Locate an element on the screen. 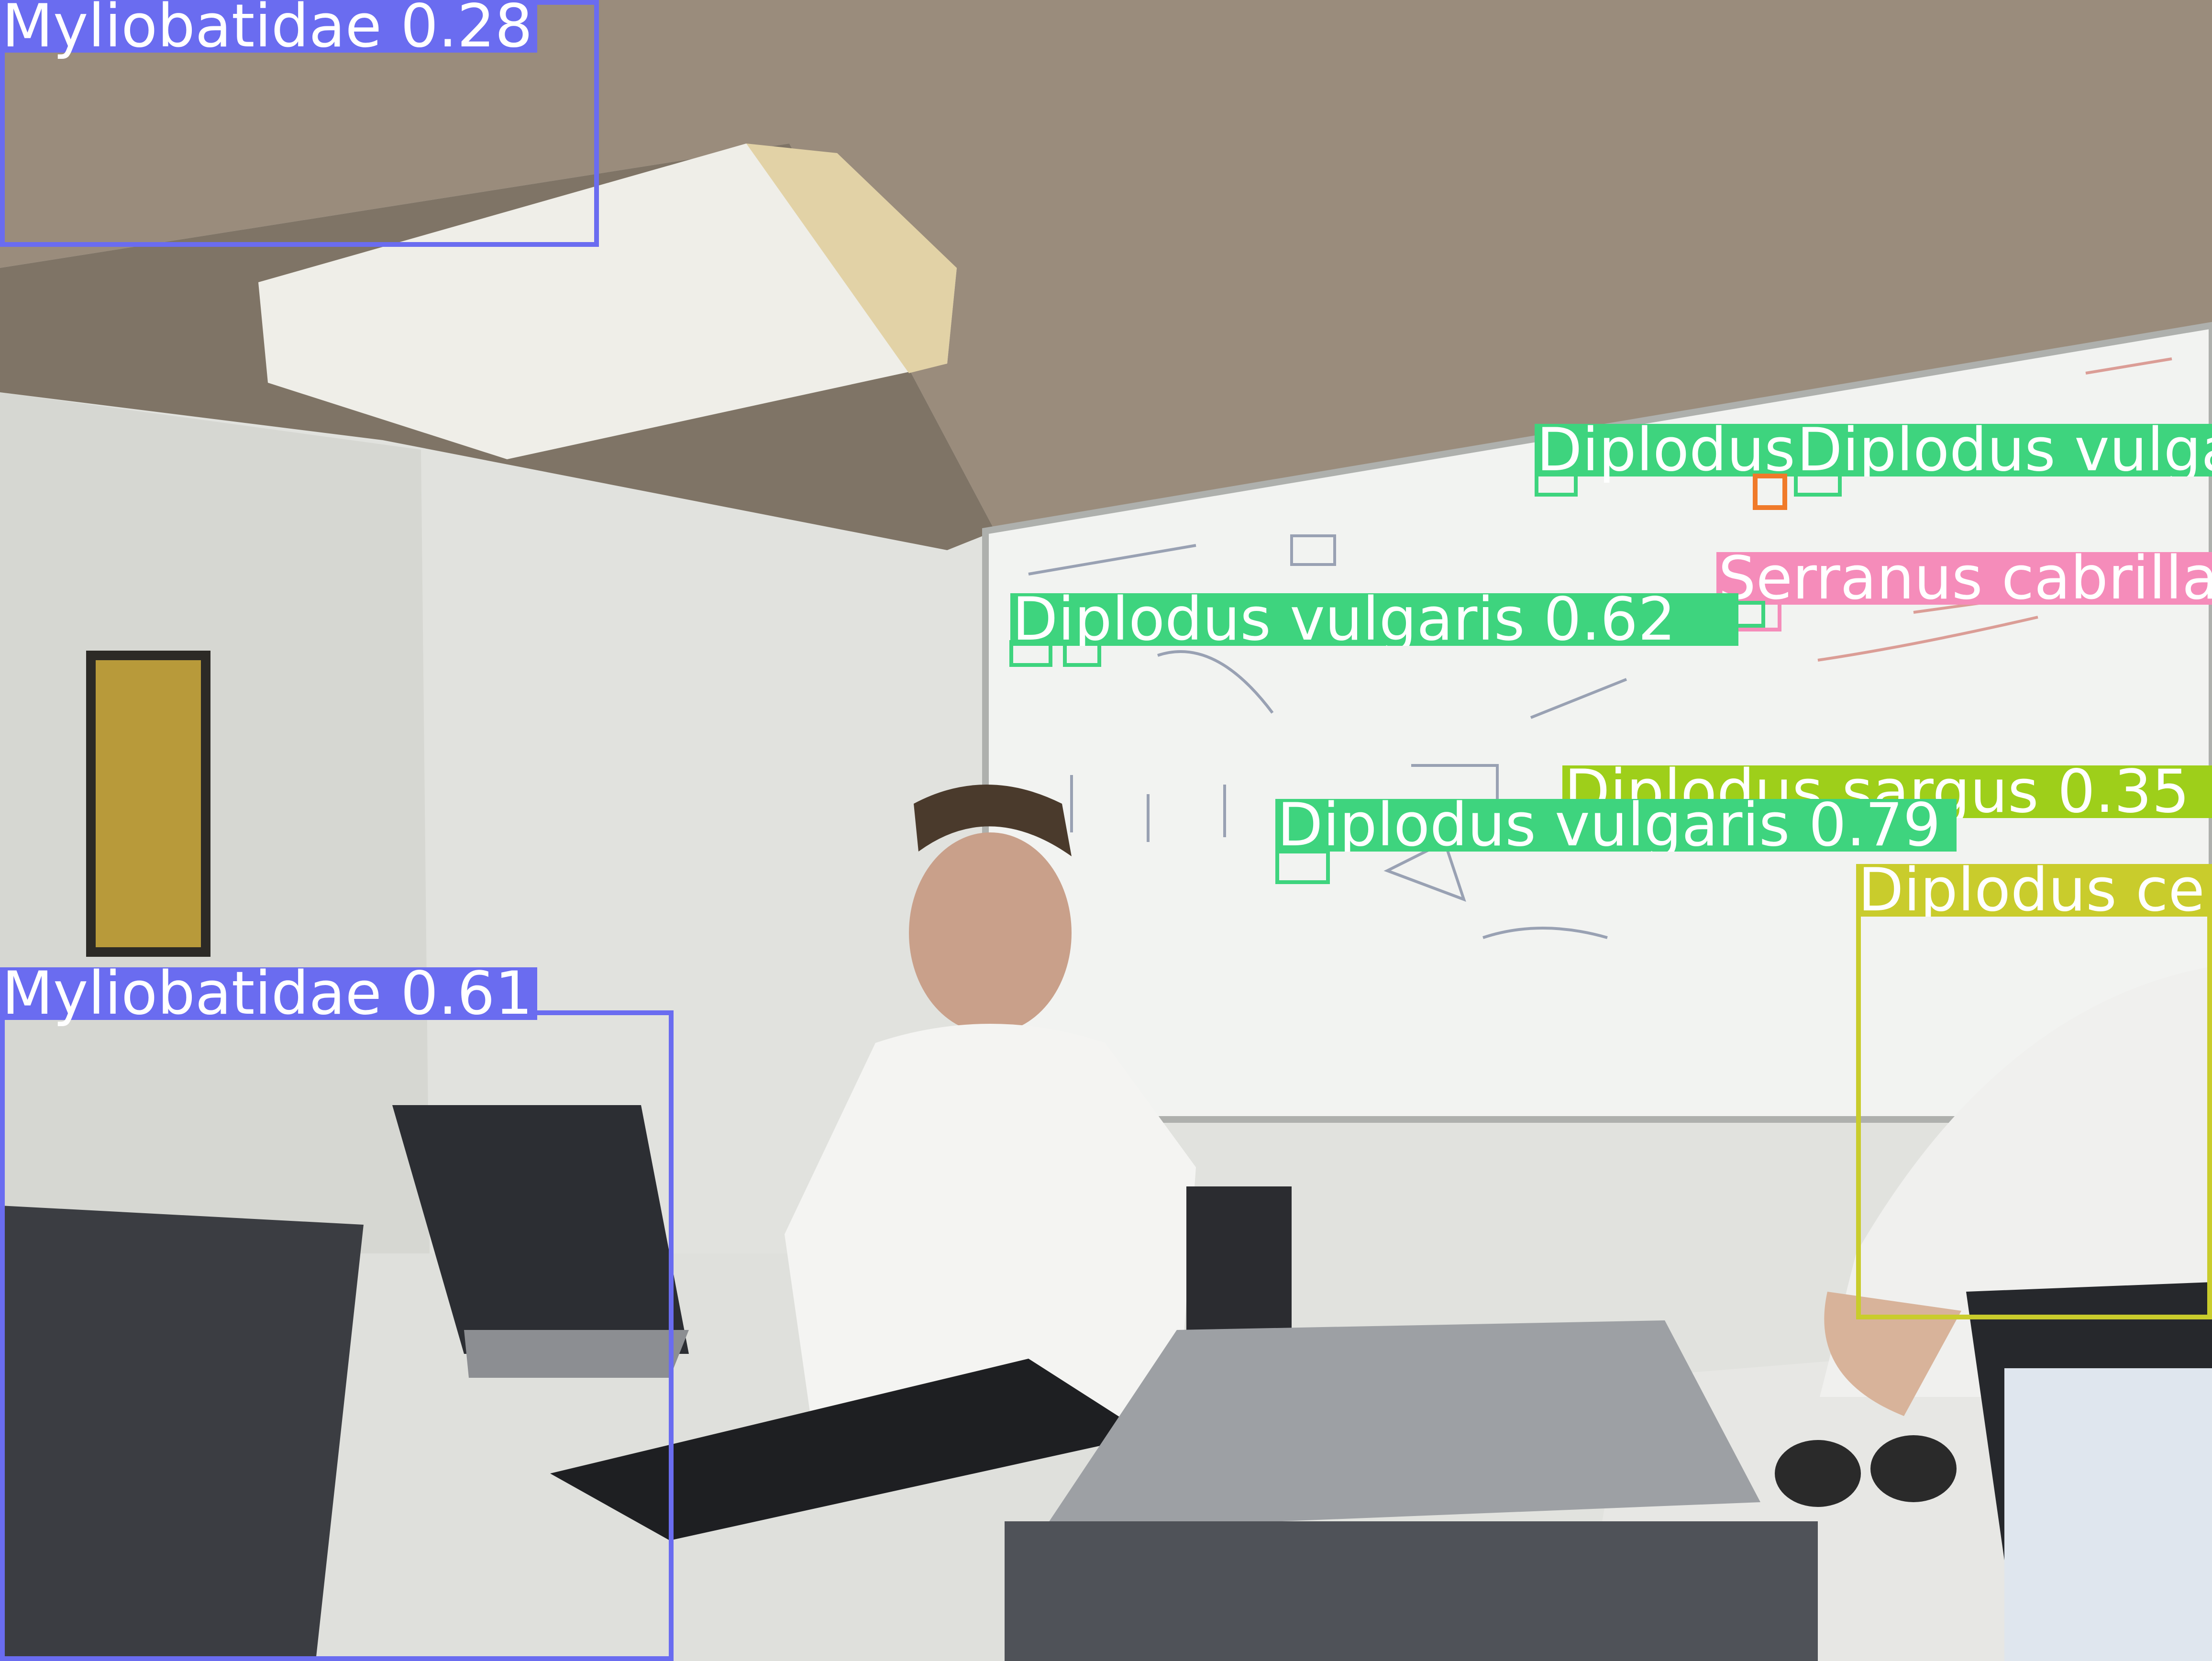  sunglasses-left is located at coordinates (1818, 1474).